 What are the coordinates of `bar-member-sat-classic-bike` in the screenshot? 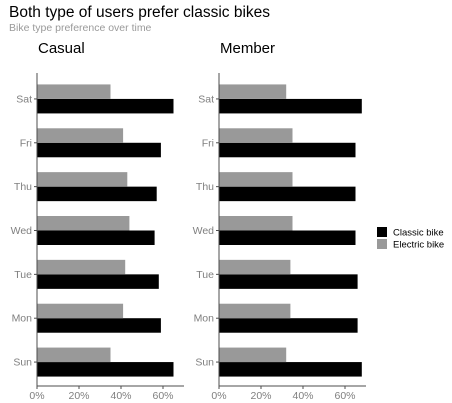 It's located at (290, 106).